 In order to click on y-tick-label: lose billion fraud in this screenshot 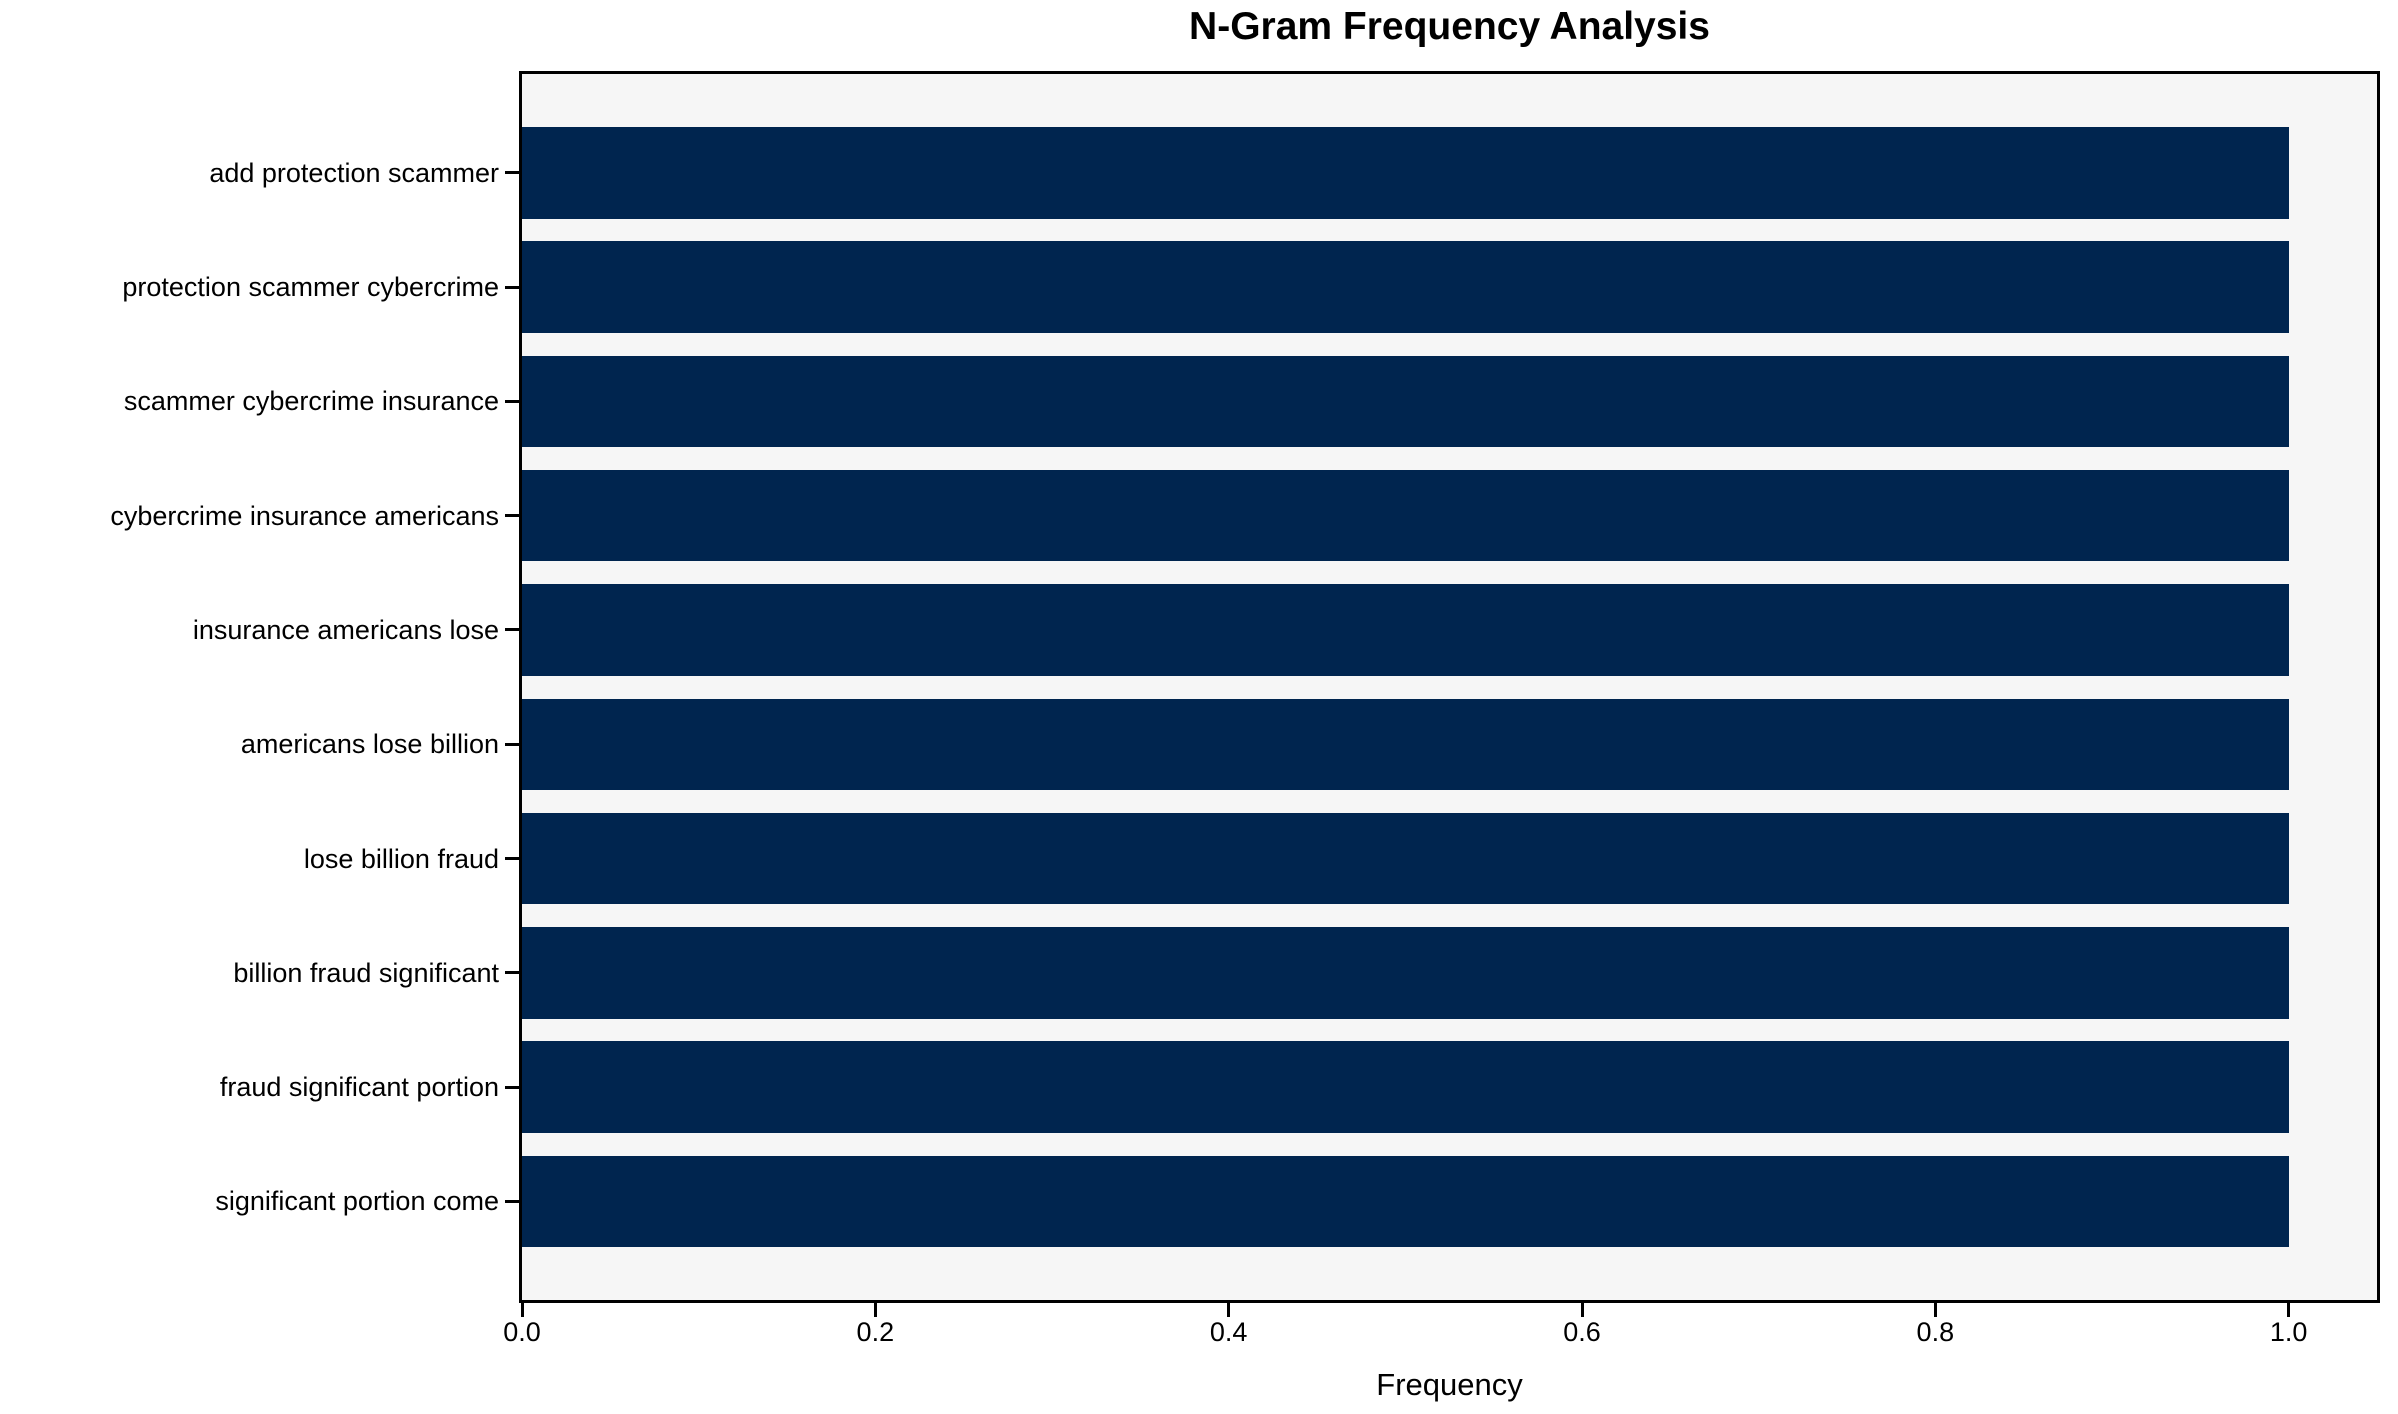, I will do `click(401, 858)`.